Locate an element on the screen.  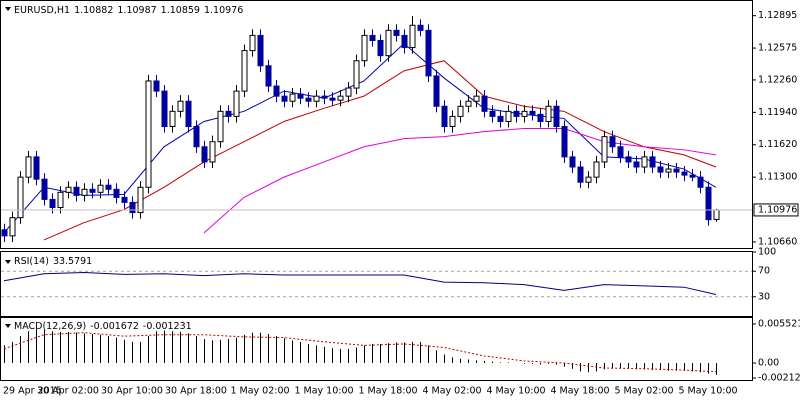
x-tick-label: 5 May 10:00 is located at coordinates (707, 391).